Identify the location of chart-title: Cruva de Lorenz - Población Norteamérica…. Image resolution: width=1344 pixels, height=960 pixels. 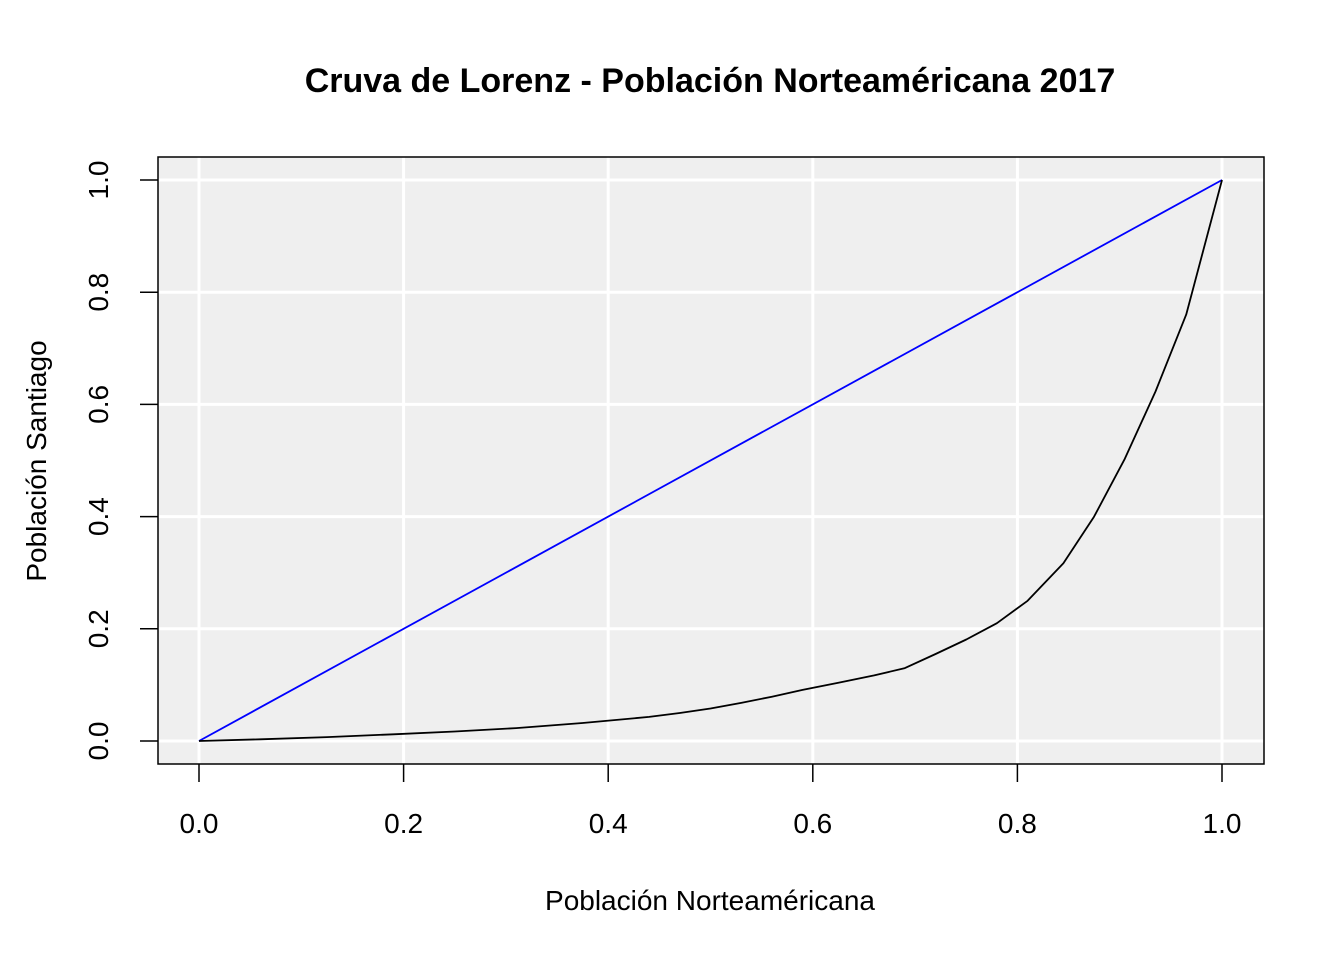
(710, 81).